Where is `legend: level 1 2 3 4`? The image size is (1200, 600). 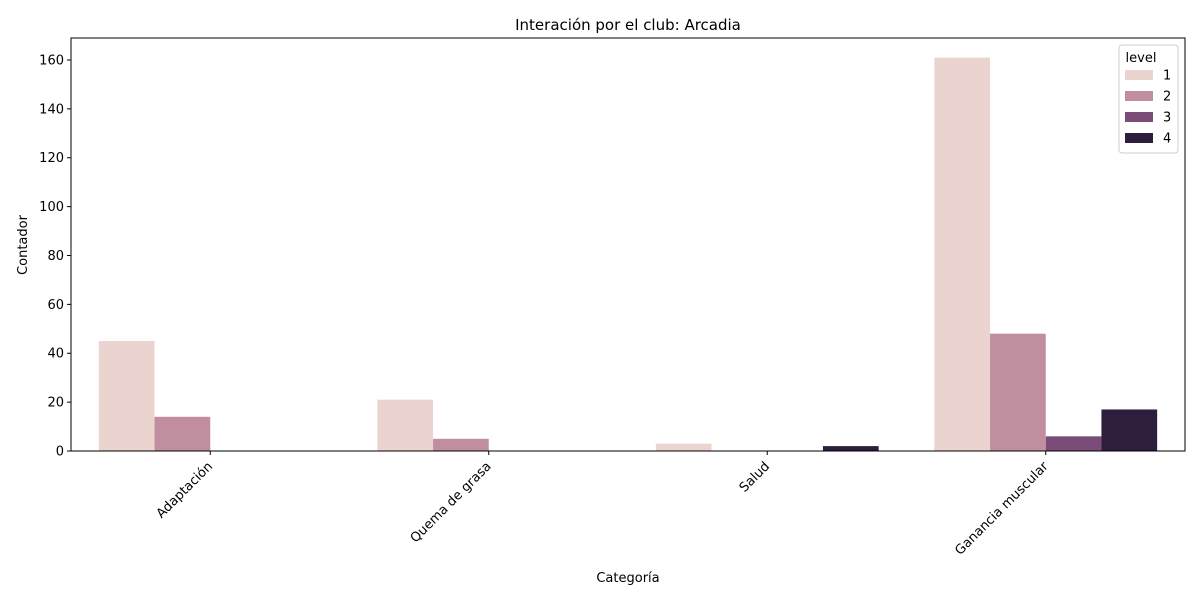 legend: level 1 2 3 4 is located at coordinates (1148, 99).